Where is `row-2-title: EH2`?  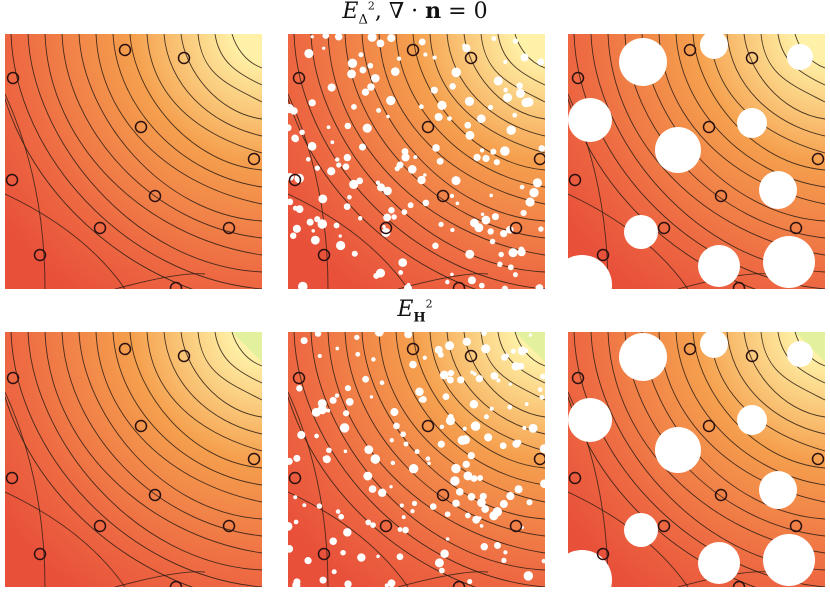 row-2-title: EH2 is located at coordinates (415, 311).